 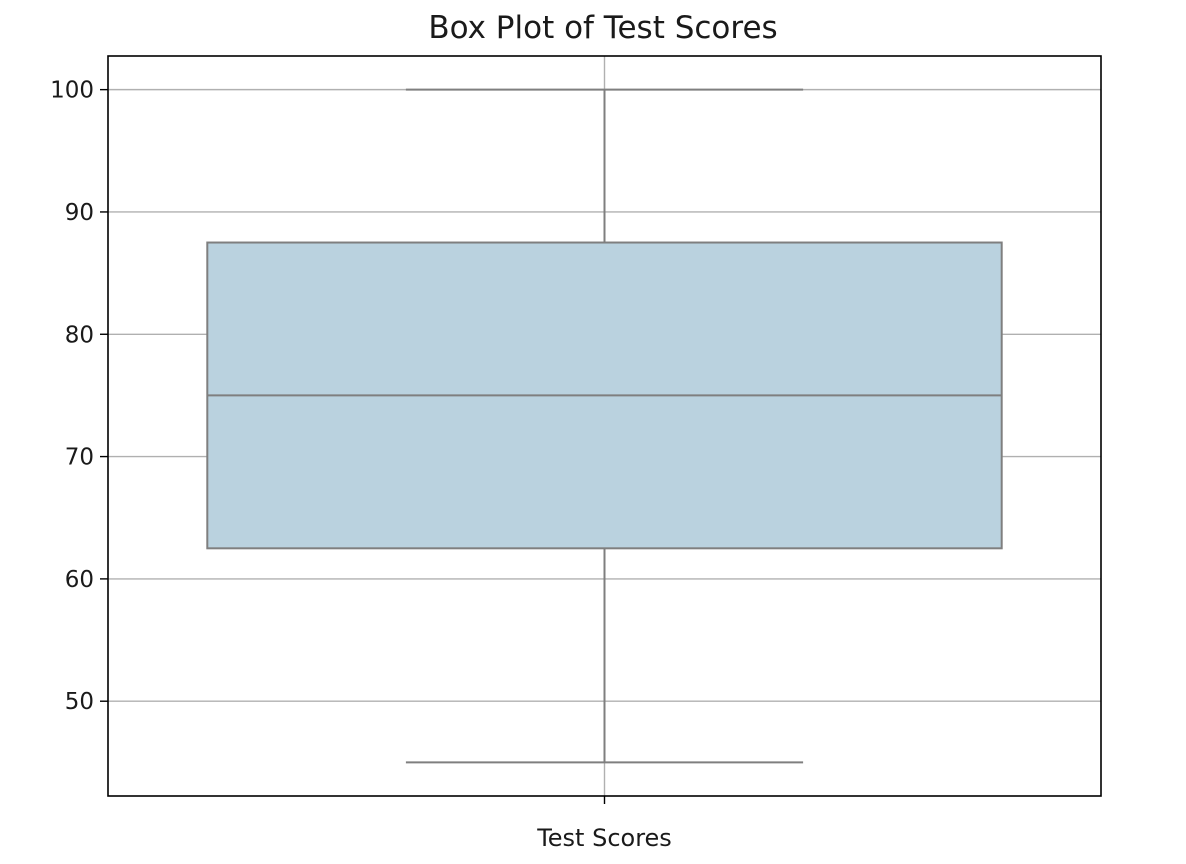 What do you see at coordinates (79, 335) in the screenshot?
I see `y-tick-label: 80` at bounding box center [79, 335].